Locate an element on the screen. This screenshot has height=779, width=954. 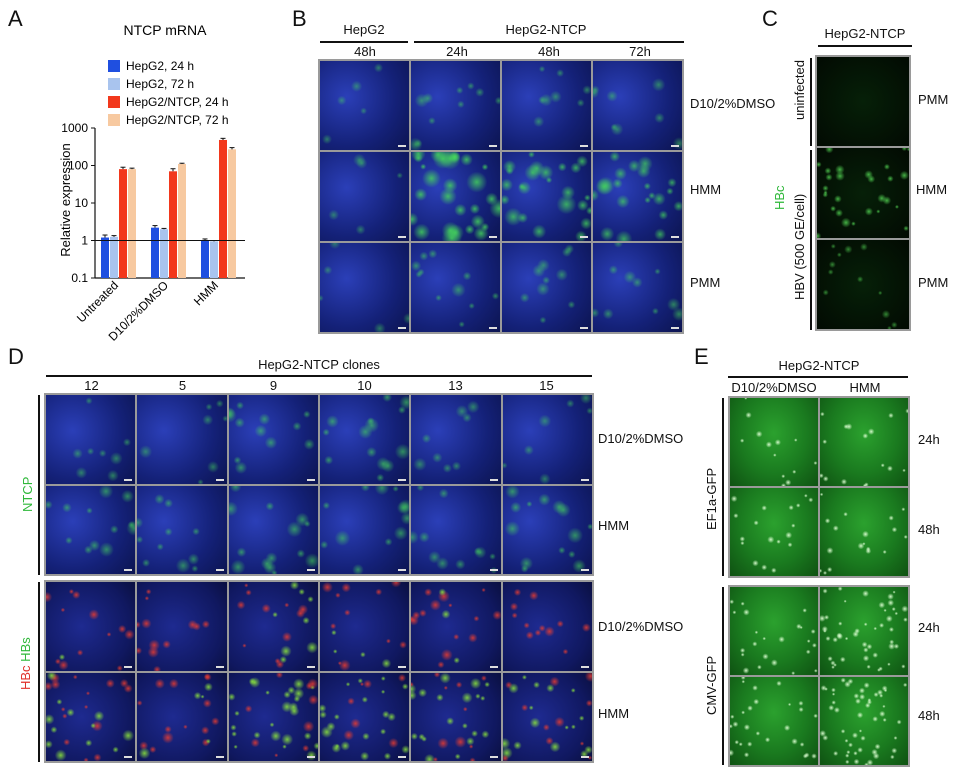
column-header-row: 12 5 9 10 13 15 is located at coordinates (320, 385).